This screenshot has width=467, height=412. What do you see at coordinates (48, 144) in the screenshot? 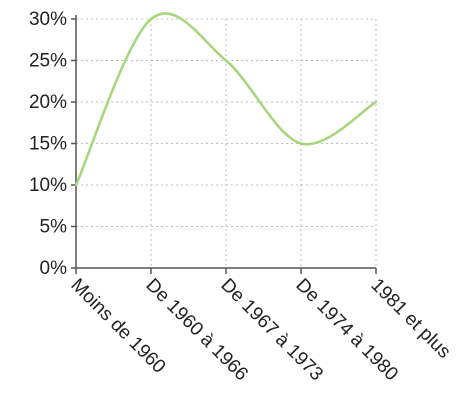
I see `y-tick-label: 15%` at bounding box center [48, 144].